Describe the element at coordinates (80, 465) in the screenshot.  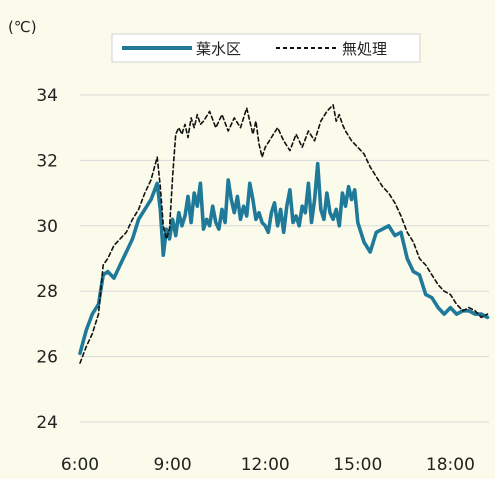
I see `x-tick-label: 6:00` at that location.